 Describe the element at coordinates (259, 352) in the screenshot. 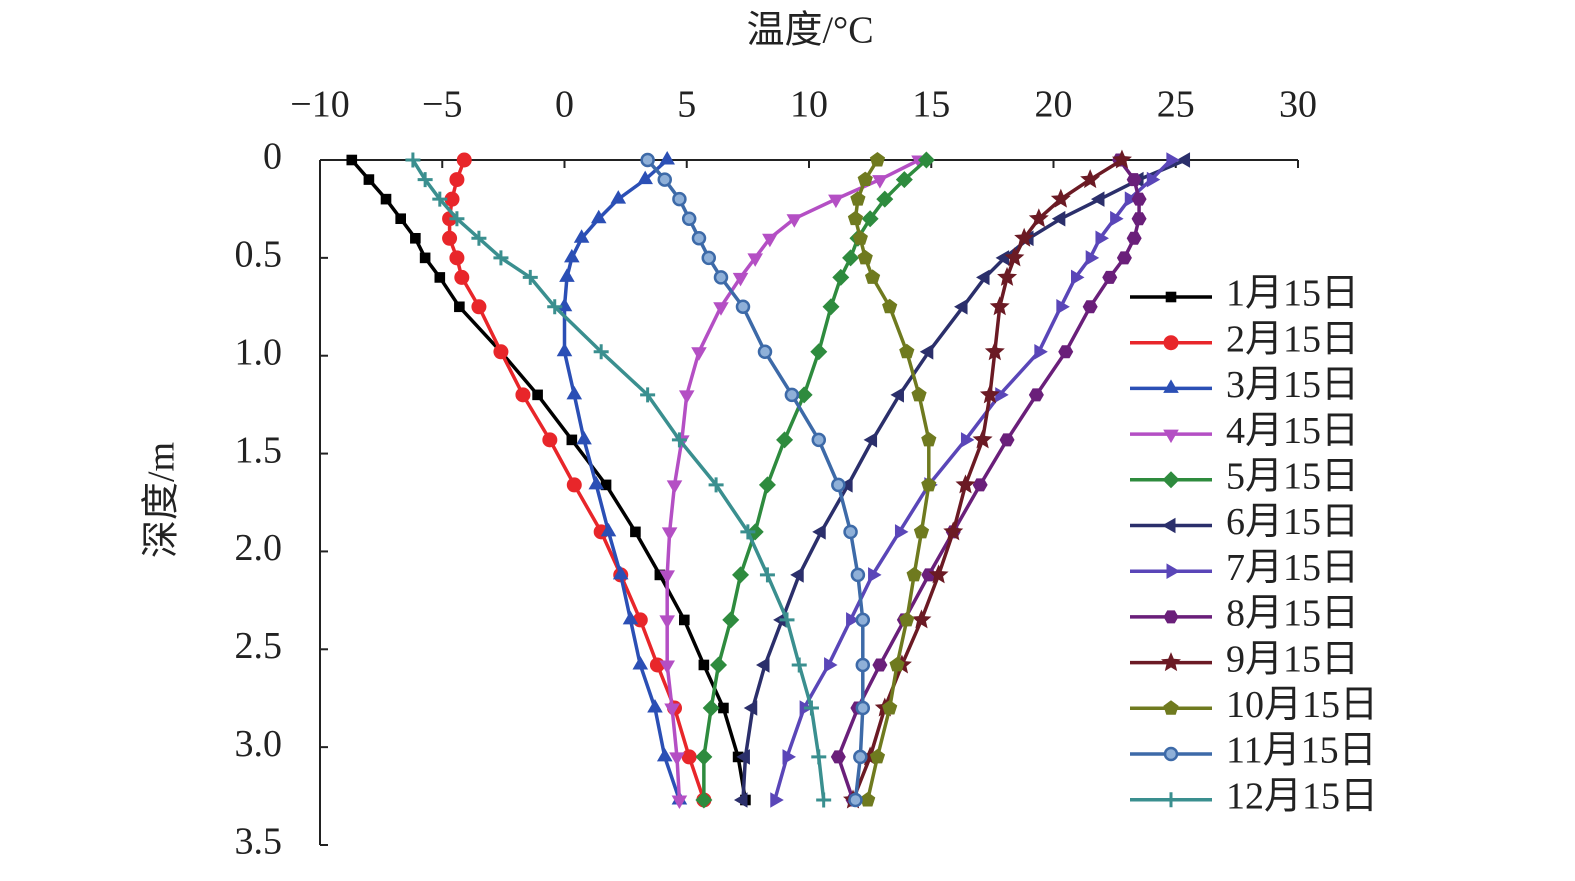

I see `y-tick-label: 1.0` at that location.